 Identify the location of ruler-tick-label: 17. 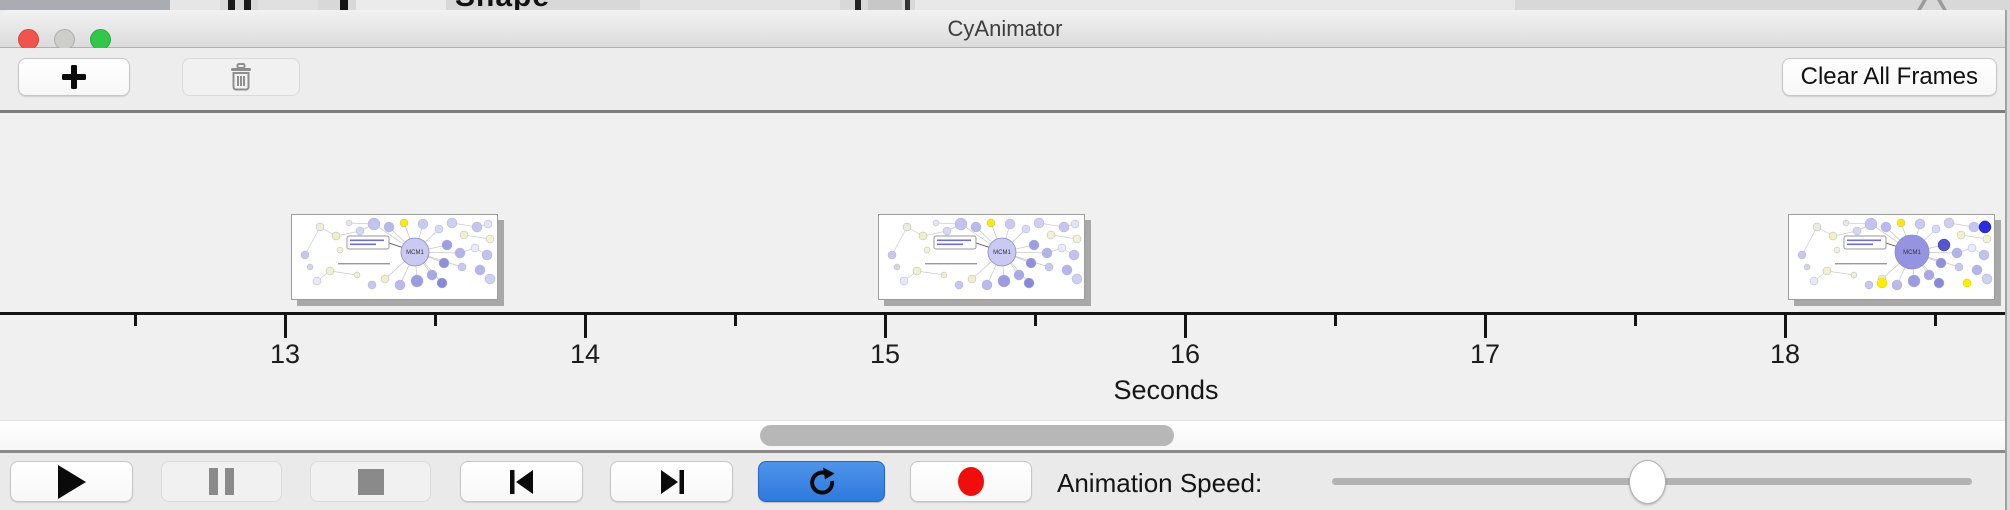
(1485, 354).